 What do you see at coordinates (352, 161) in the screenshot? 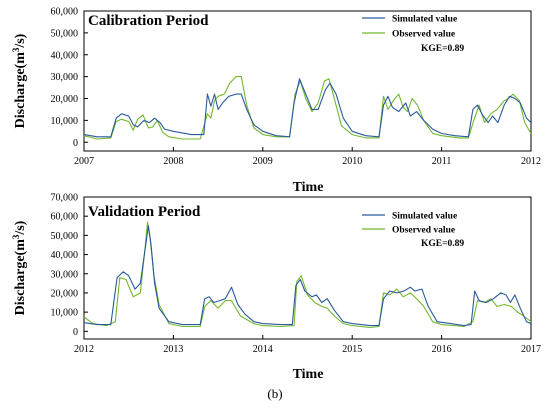
I see `x-tick-label: 2010` at bounding box center [352, 161].